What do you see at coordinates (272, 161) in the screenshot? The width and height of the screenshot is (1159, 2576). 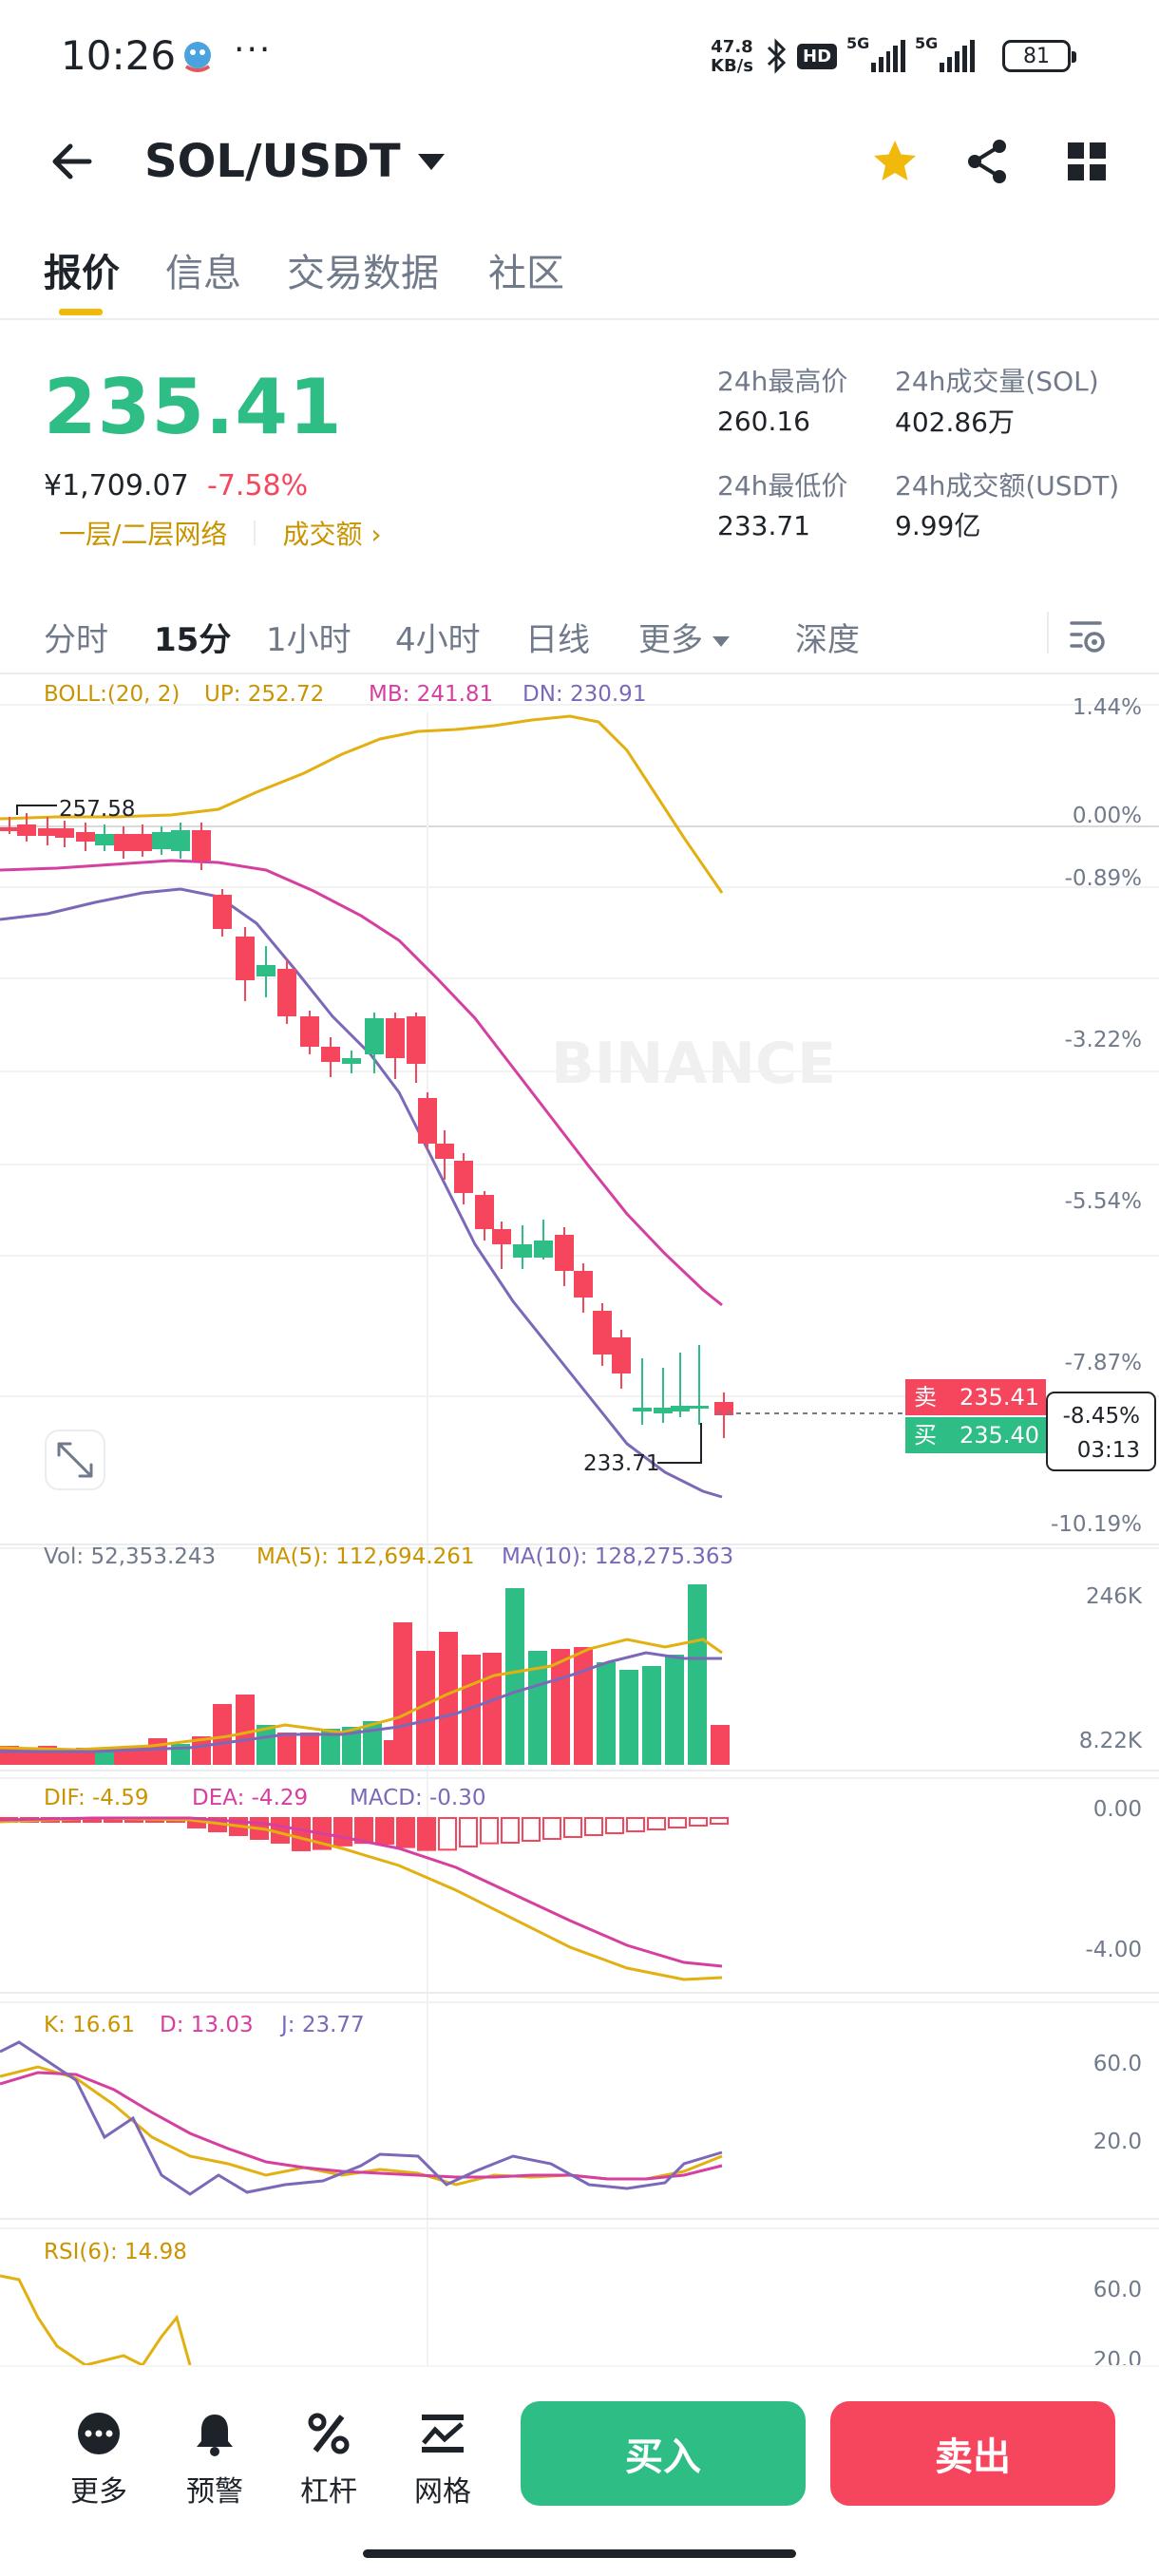 I see `pair-title: SOL/USDT` at bounding box center [272, 161].